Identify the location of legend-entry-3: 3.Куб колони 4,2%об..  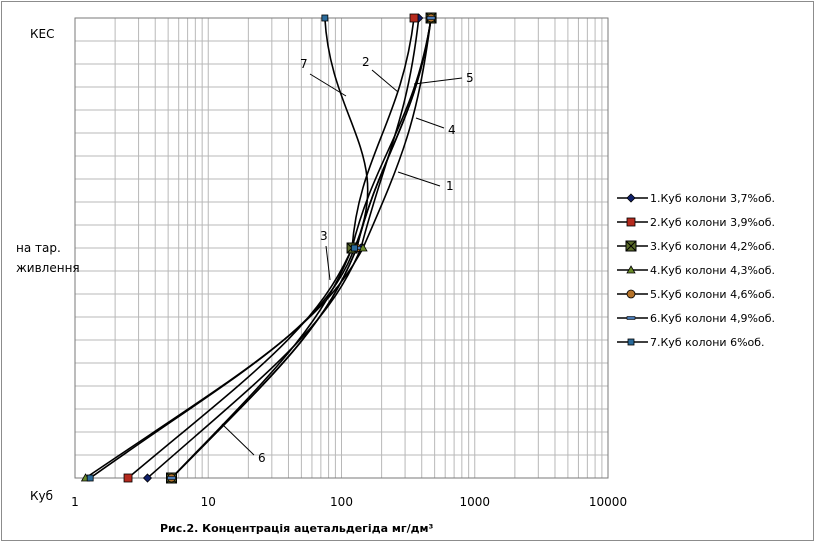
(712, 246).